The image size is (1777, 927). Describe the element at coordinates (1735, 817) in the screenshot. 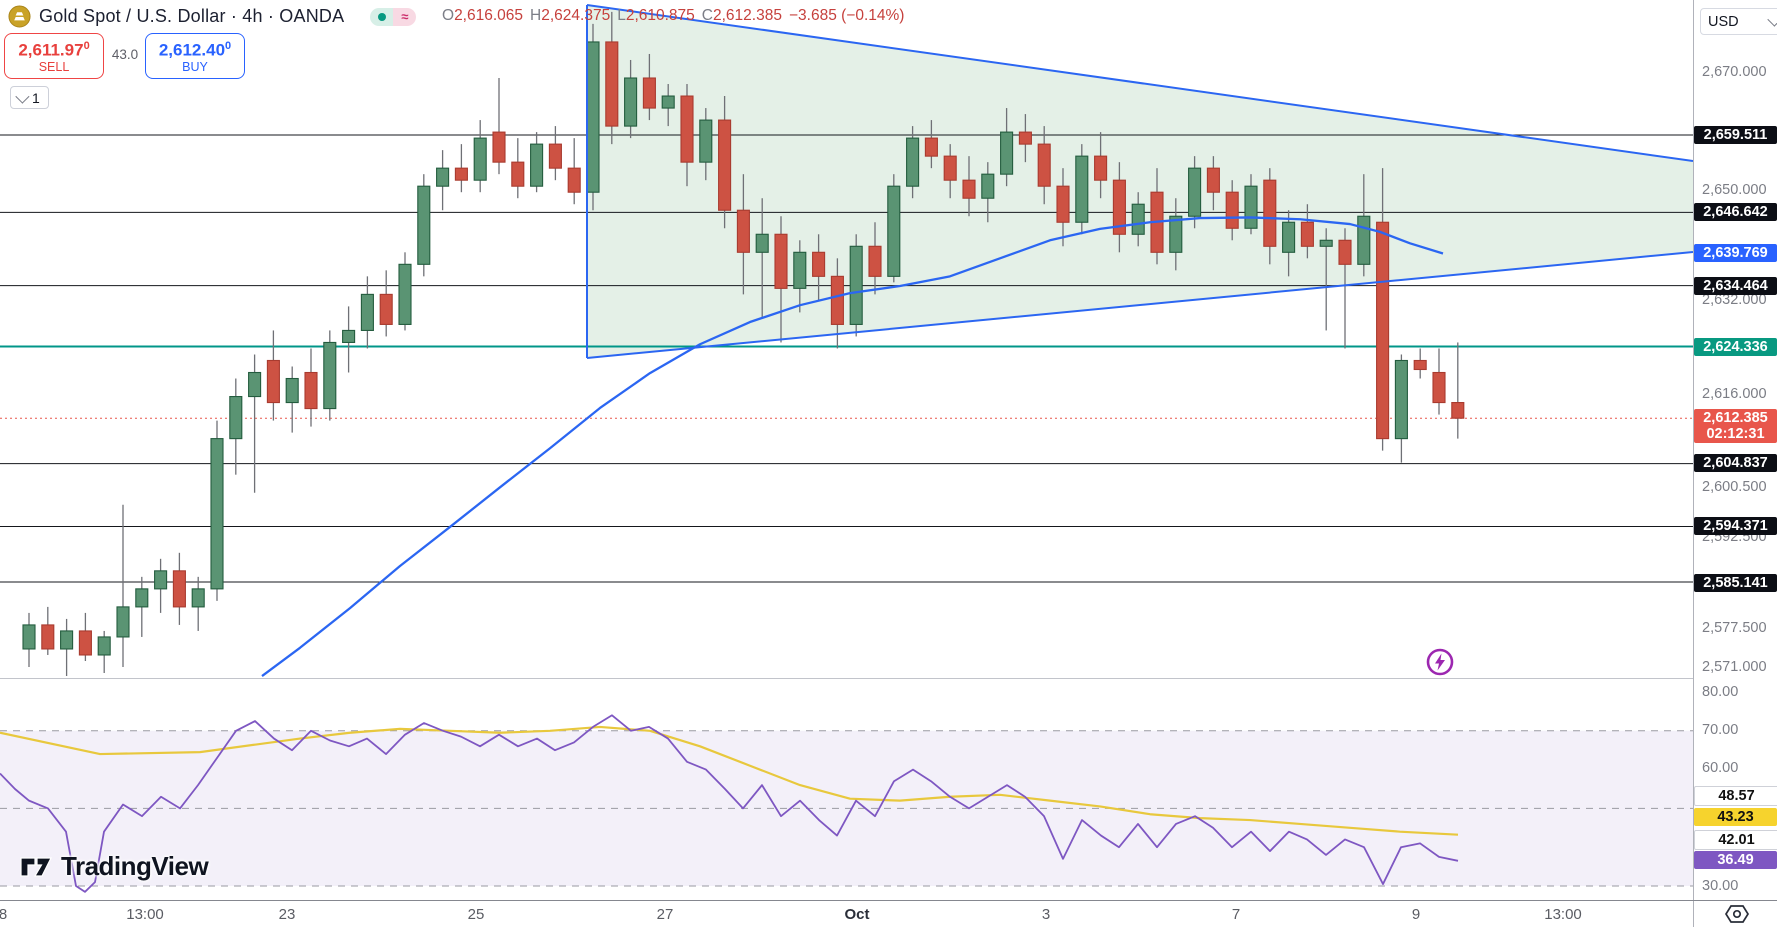

I see `price-axis-badge: 43.23` at that location.